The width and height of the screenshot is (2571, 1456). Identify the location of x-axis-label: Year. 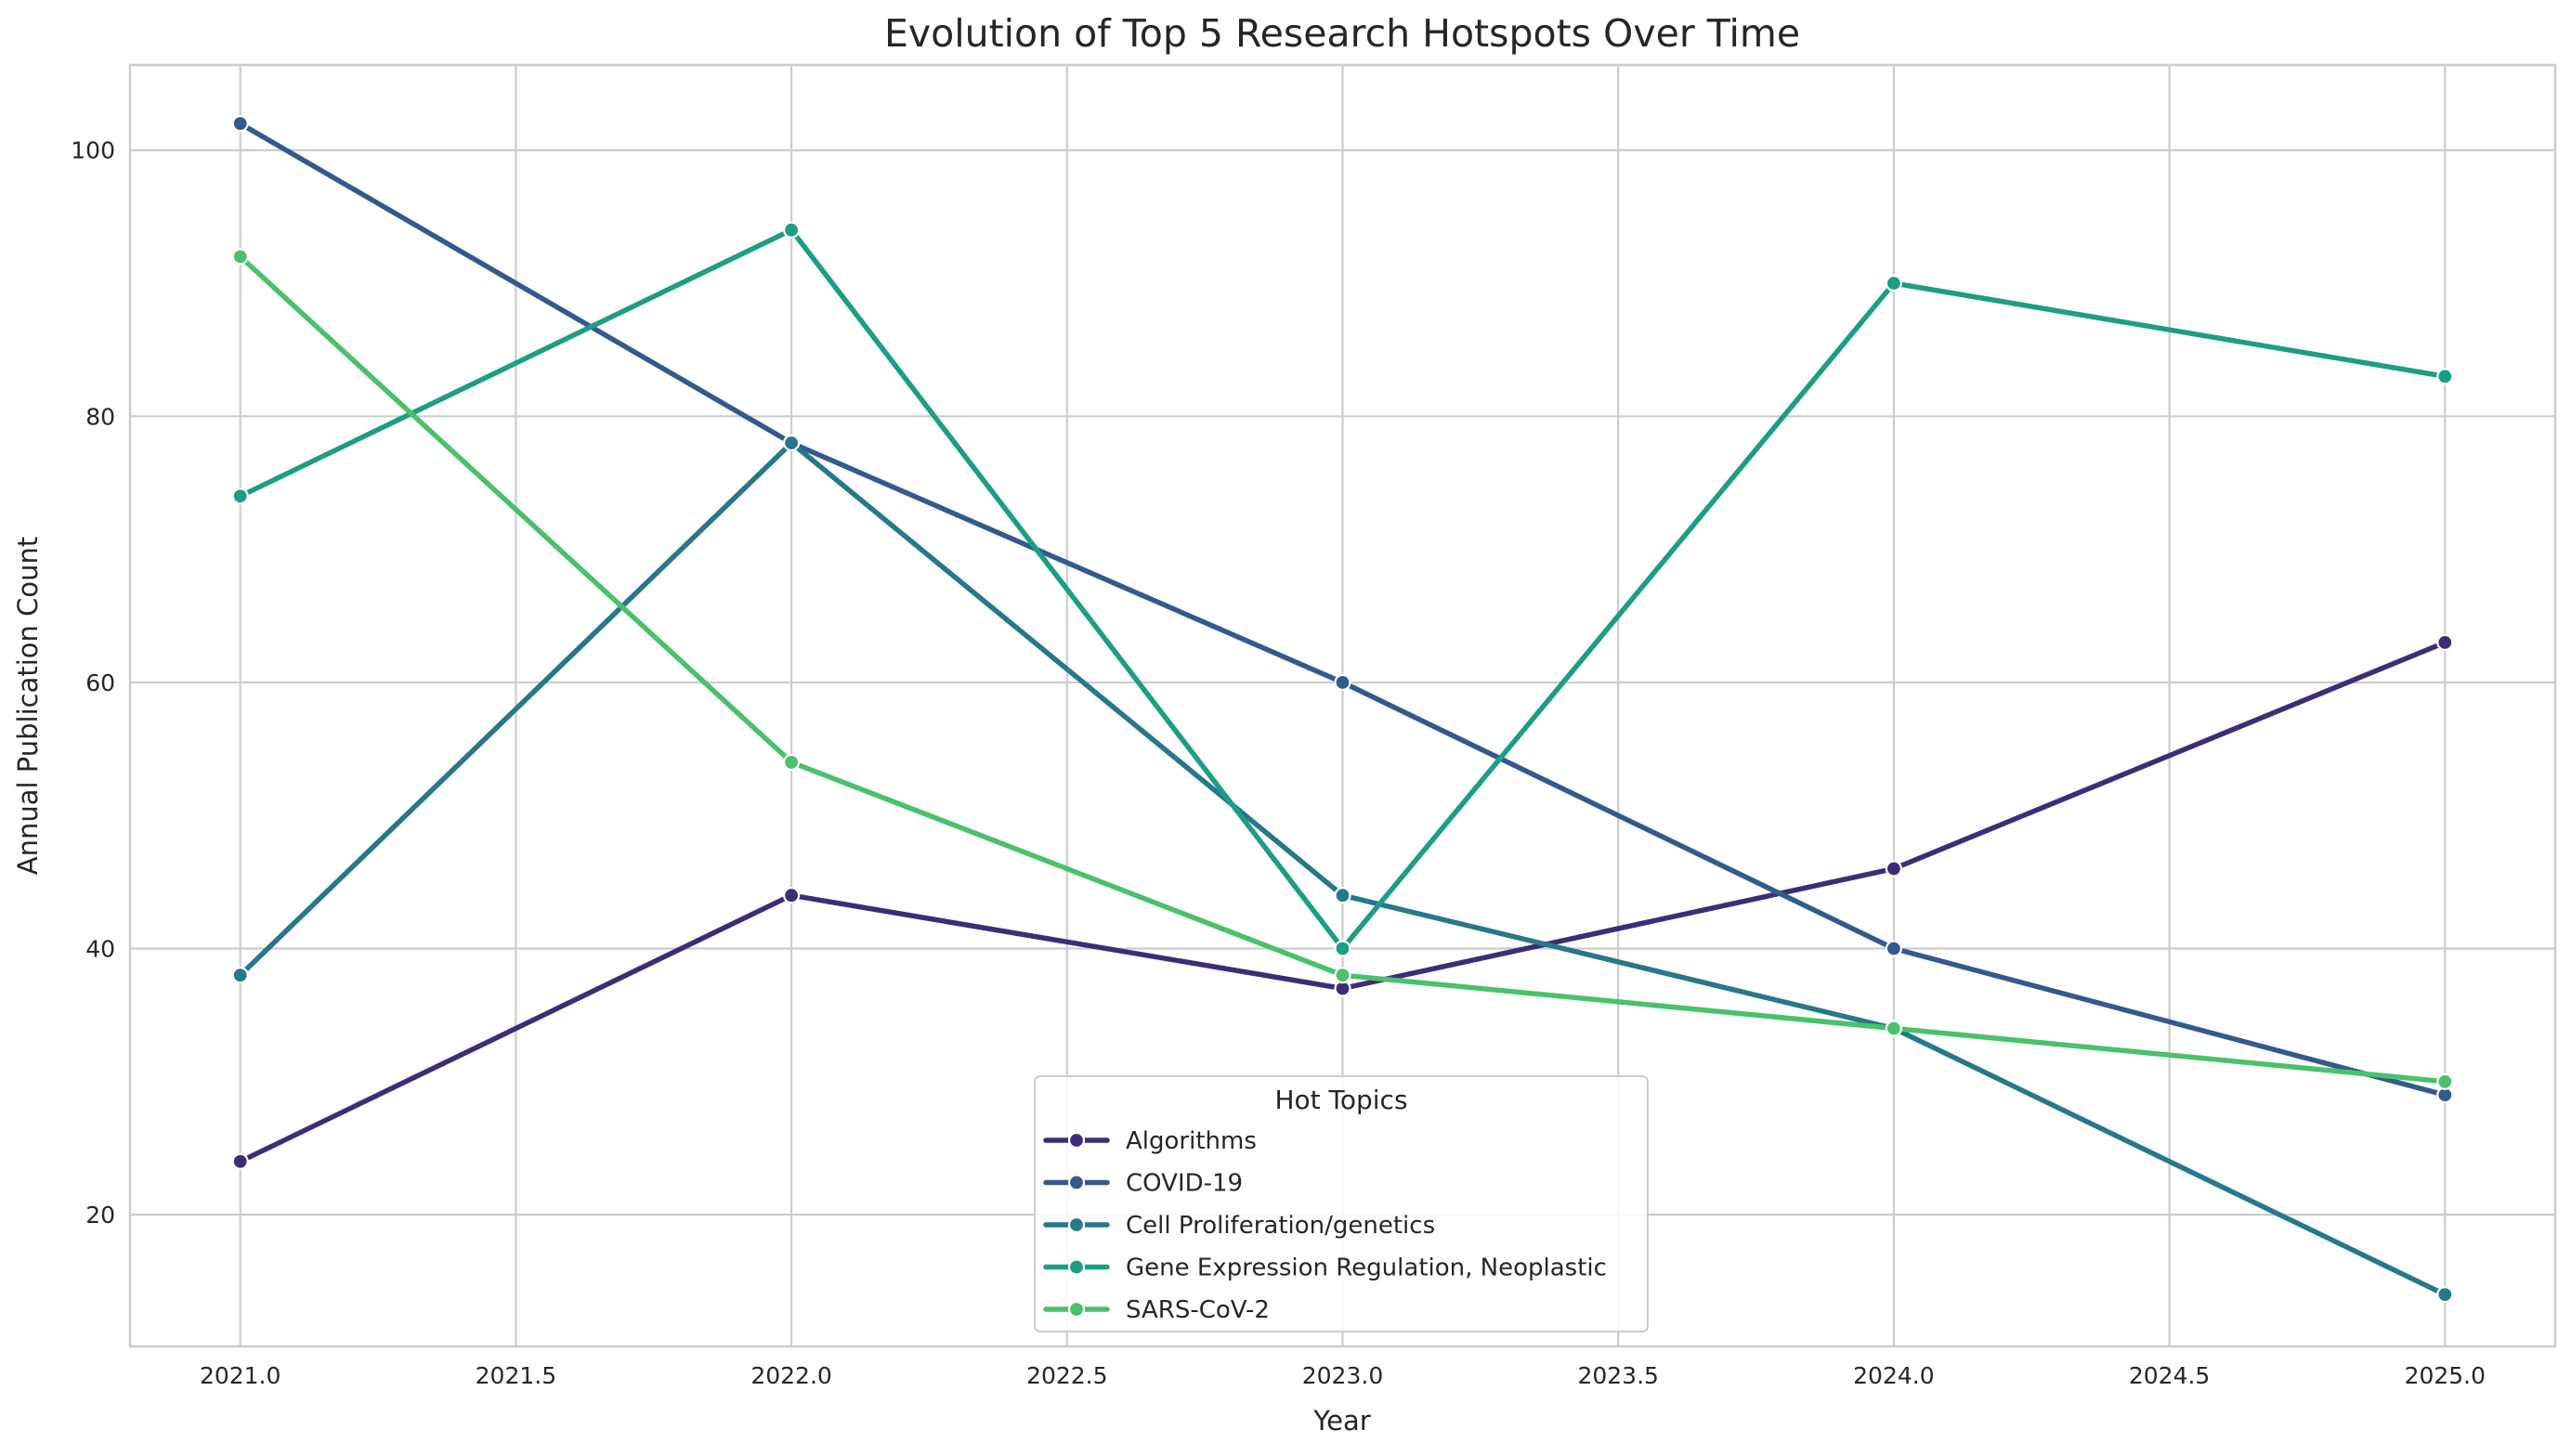
(1341, 1420).